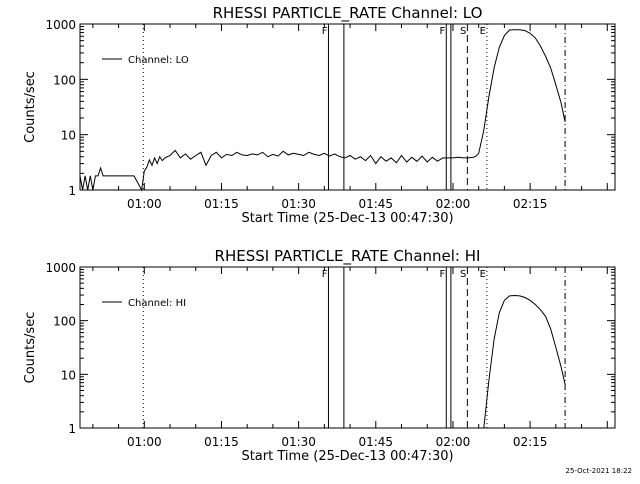  Describe the element at coordinates (30, 107) in the screenshot. I see `panel1-y-axis-label: Counts/sec` at that location.